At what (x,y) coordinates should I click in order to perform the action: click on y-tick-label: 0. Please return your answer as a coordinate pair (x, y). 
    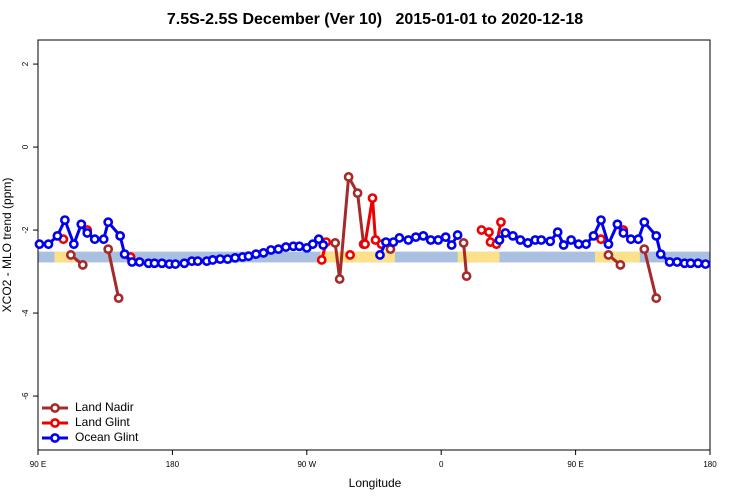
    Looking at the image, I should click on (25, 146).